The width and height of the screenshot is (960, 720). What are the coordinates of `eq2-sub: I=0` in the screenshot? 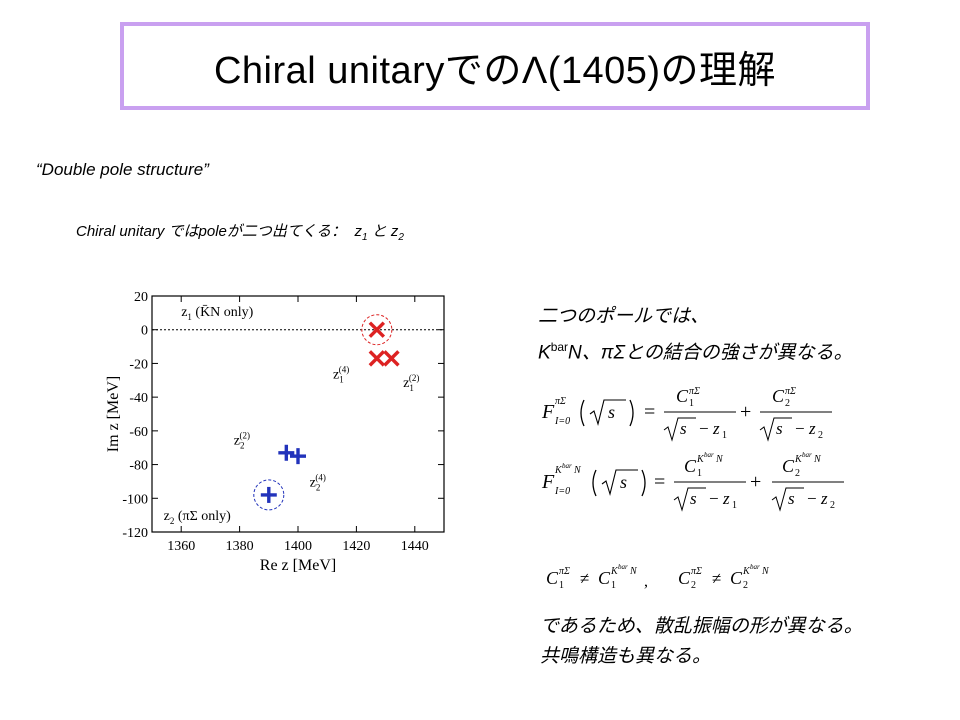 It's located at (562, 491).